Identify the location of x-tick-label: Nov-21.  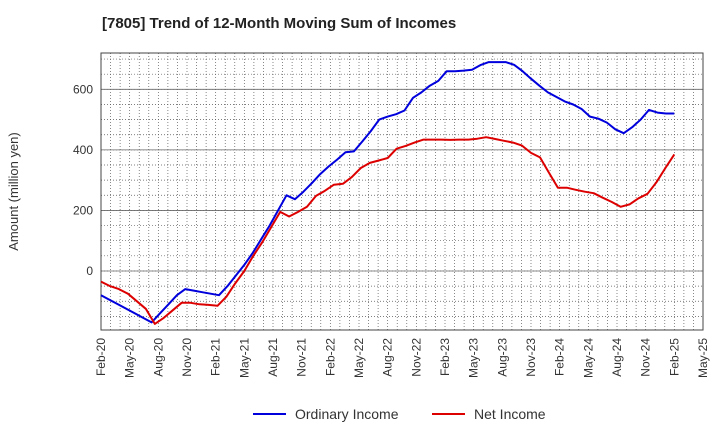
(302, 357).